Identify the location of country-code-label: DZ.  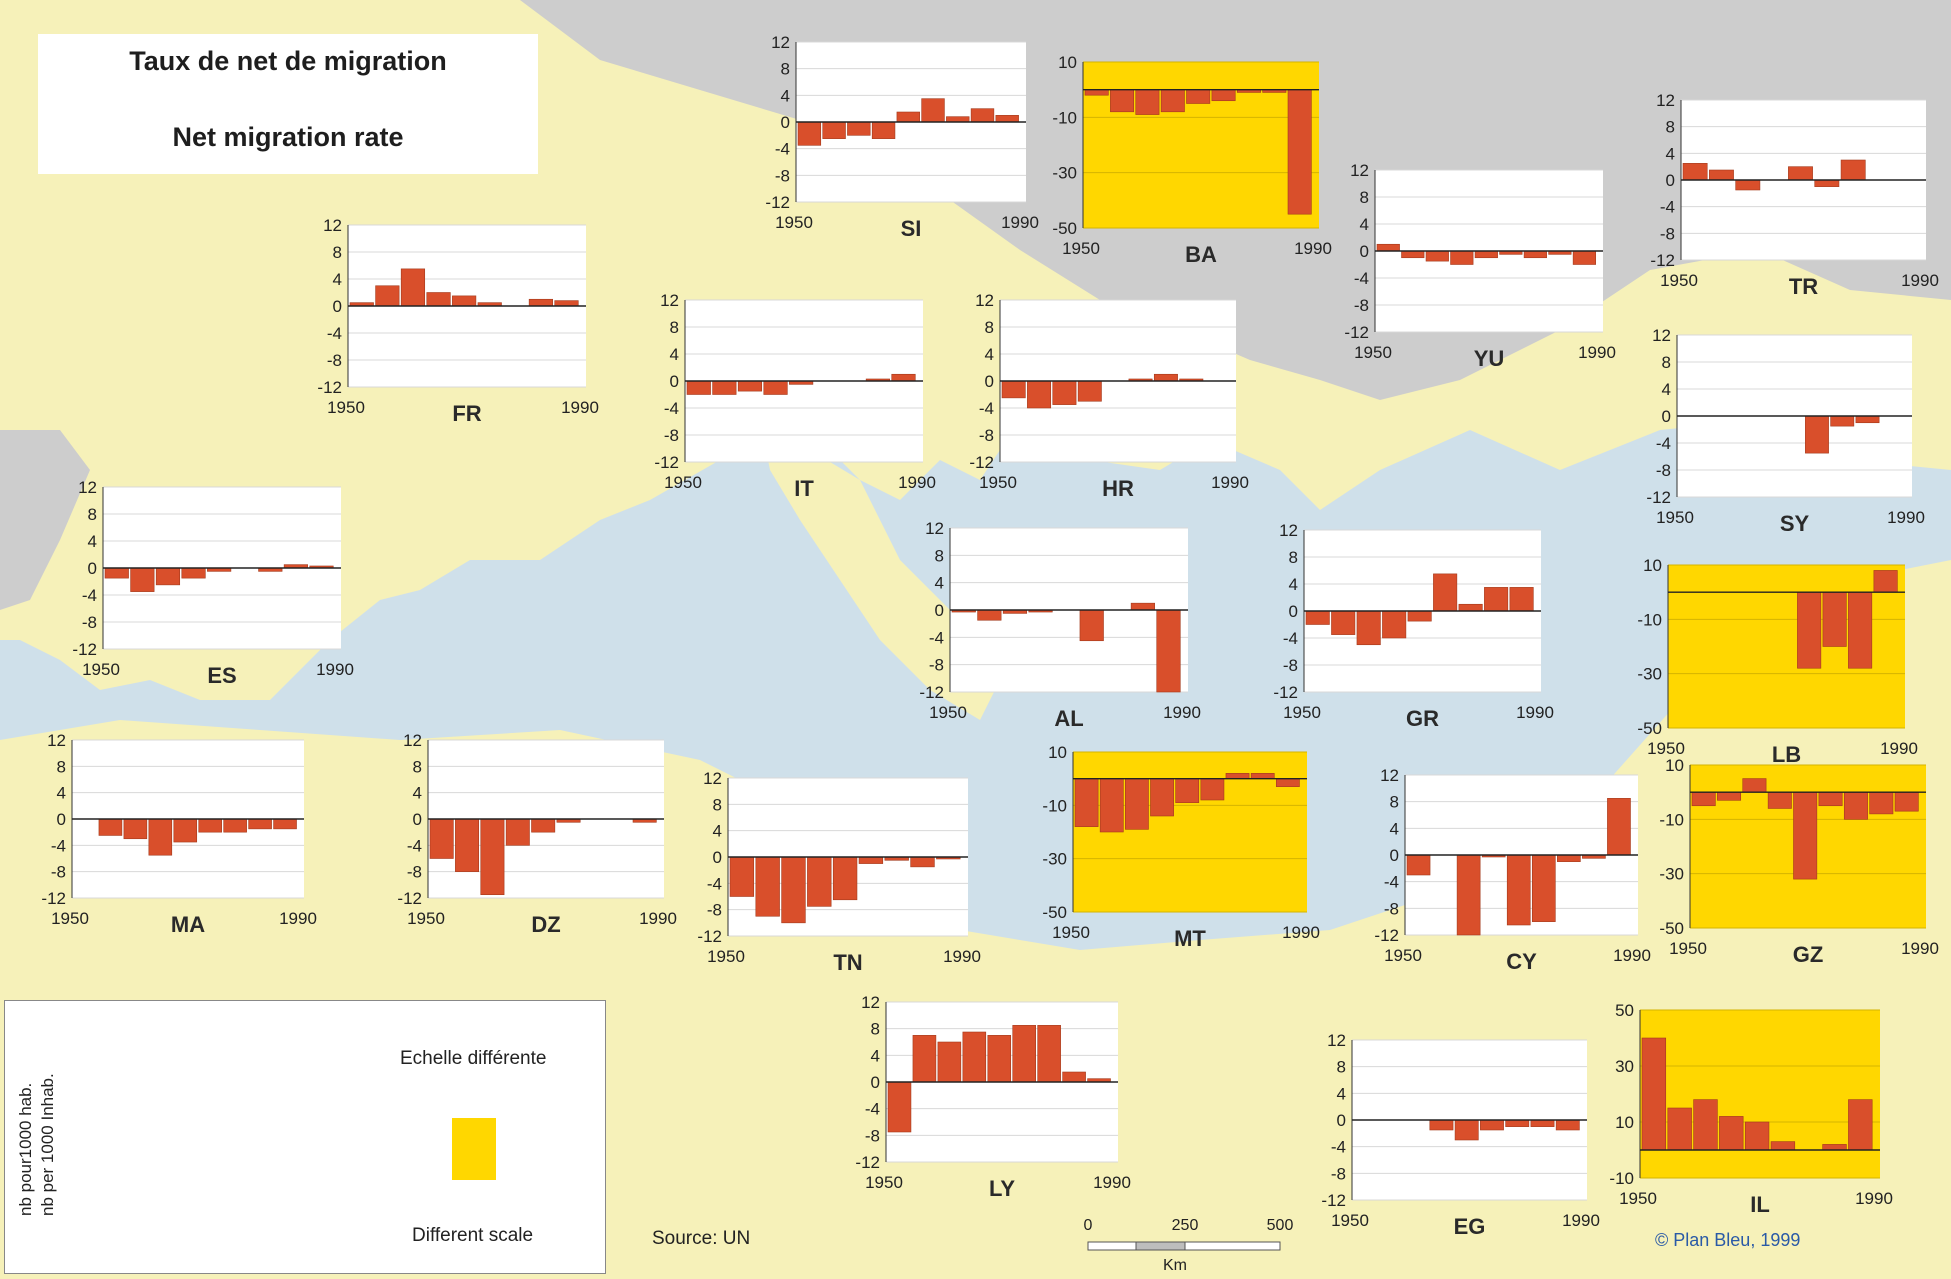
(545, 924).